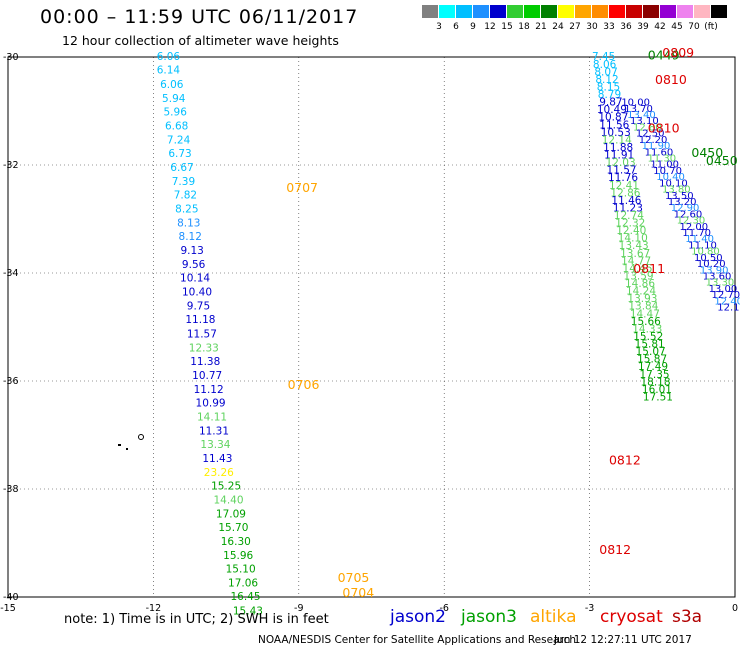 The height and width of the screenshot is (650, 740). What do you see at coordinates (647, 329) in the screenshot?
I see `data-point-label: 14.33` at bounding box center [647, 329].